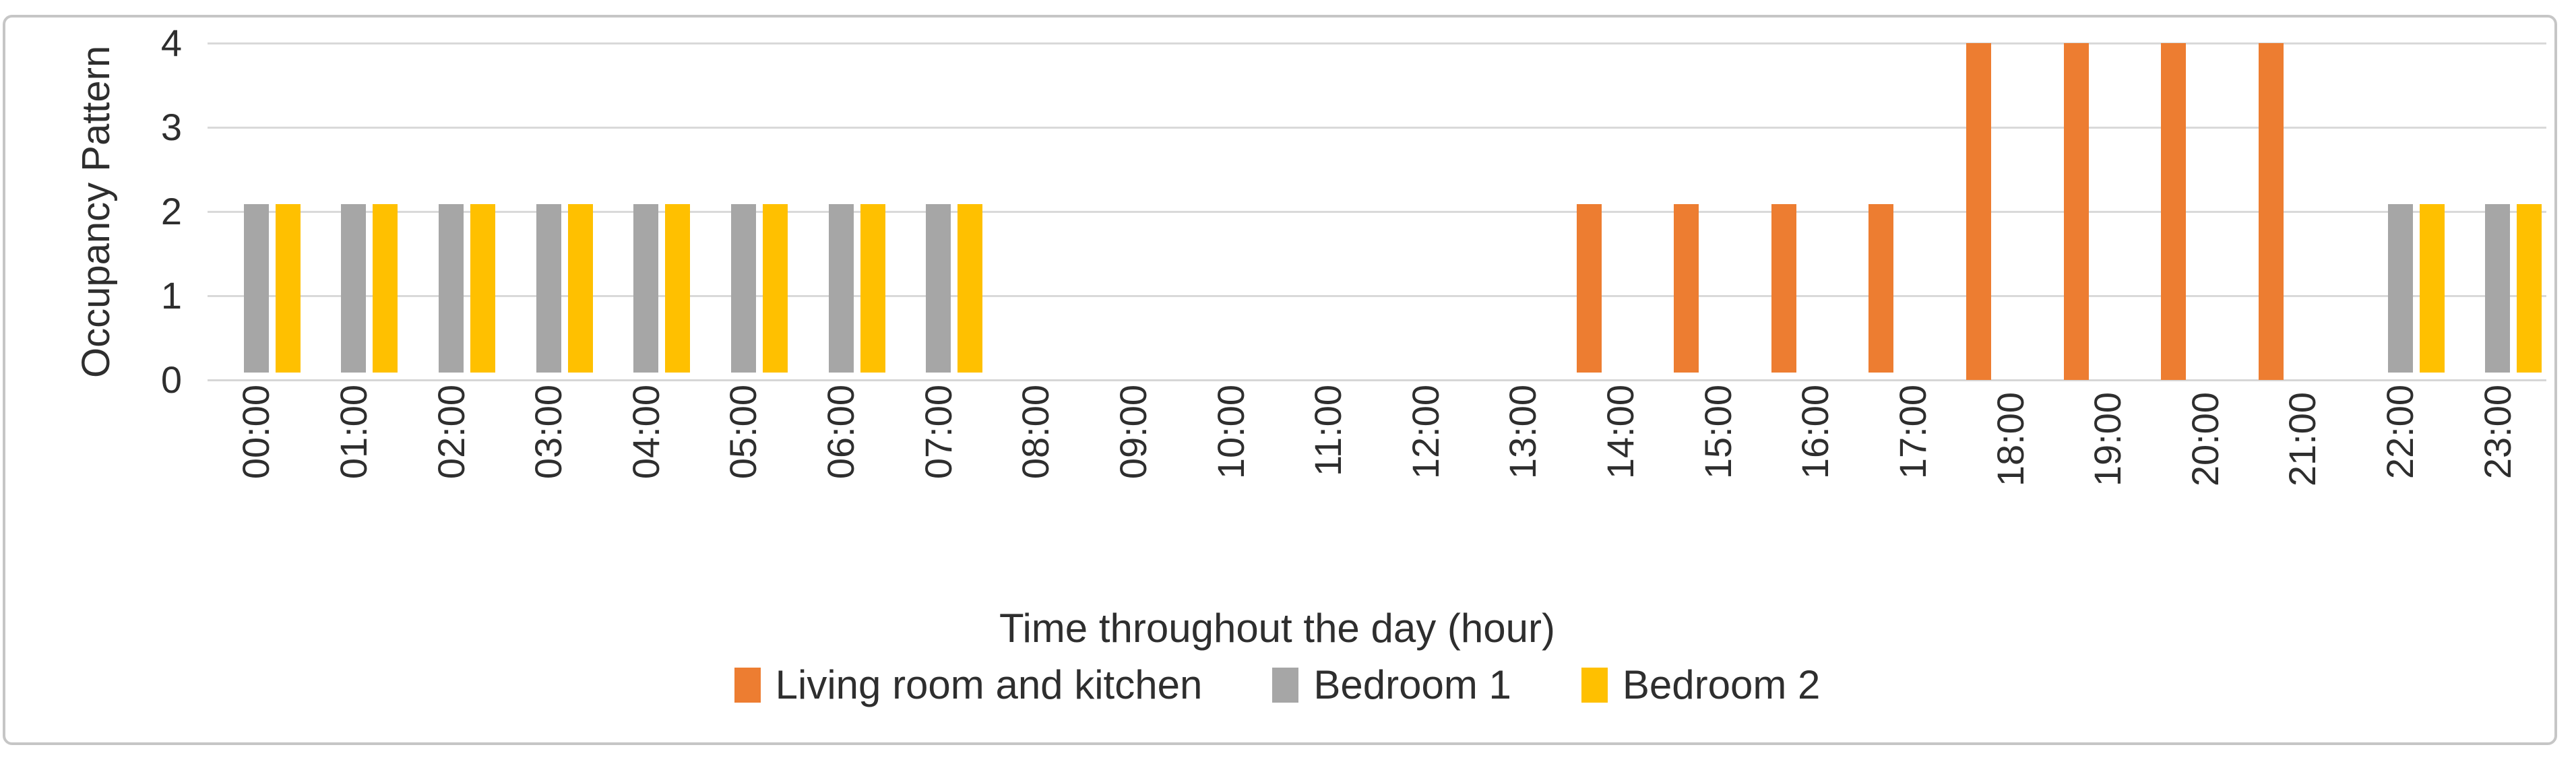  What do you see at coordinates (989, 684) in the screenshot?
I see `legend-label: Living room and kitchen` at bounding box center [989, 684].